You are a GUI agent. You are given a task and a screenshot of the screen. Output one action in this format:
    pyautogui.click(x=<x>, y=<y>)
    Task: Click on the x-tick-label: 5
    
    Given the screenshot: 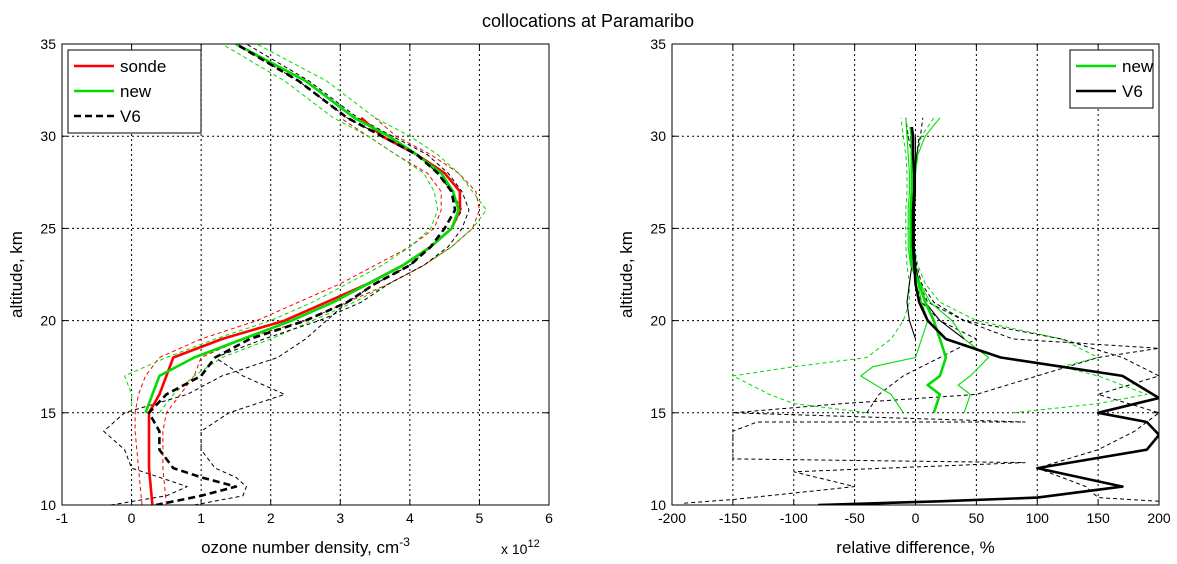 What is the action you would take?
    pyautogui.click(x=480, y=518)
    